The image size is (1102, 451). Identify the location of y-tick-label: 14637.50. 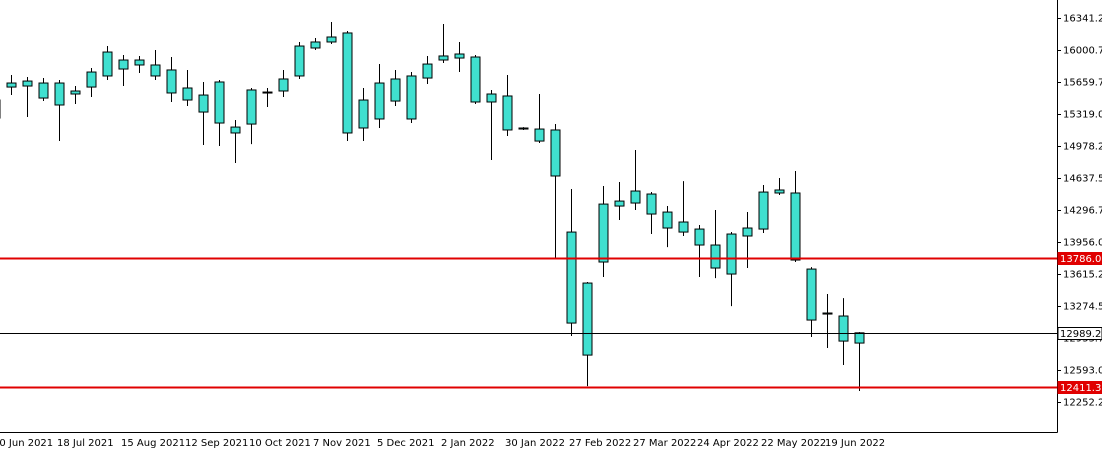
(1082, 179).